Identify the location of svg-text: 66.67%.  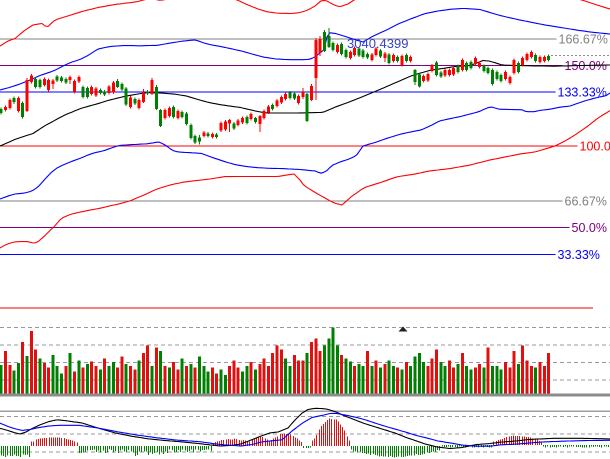
(586, 202).